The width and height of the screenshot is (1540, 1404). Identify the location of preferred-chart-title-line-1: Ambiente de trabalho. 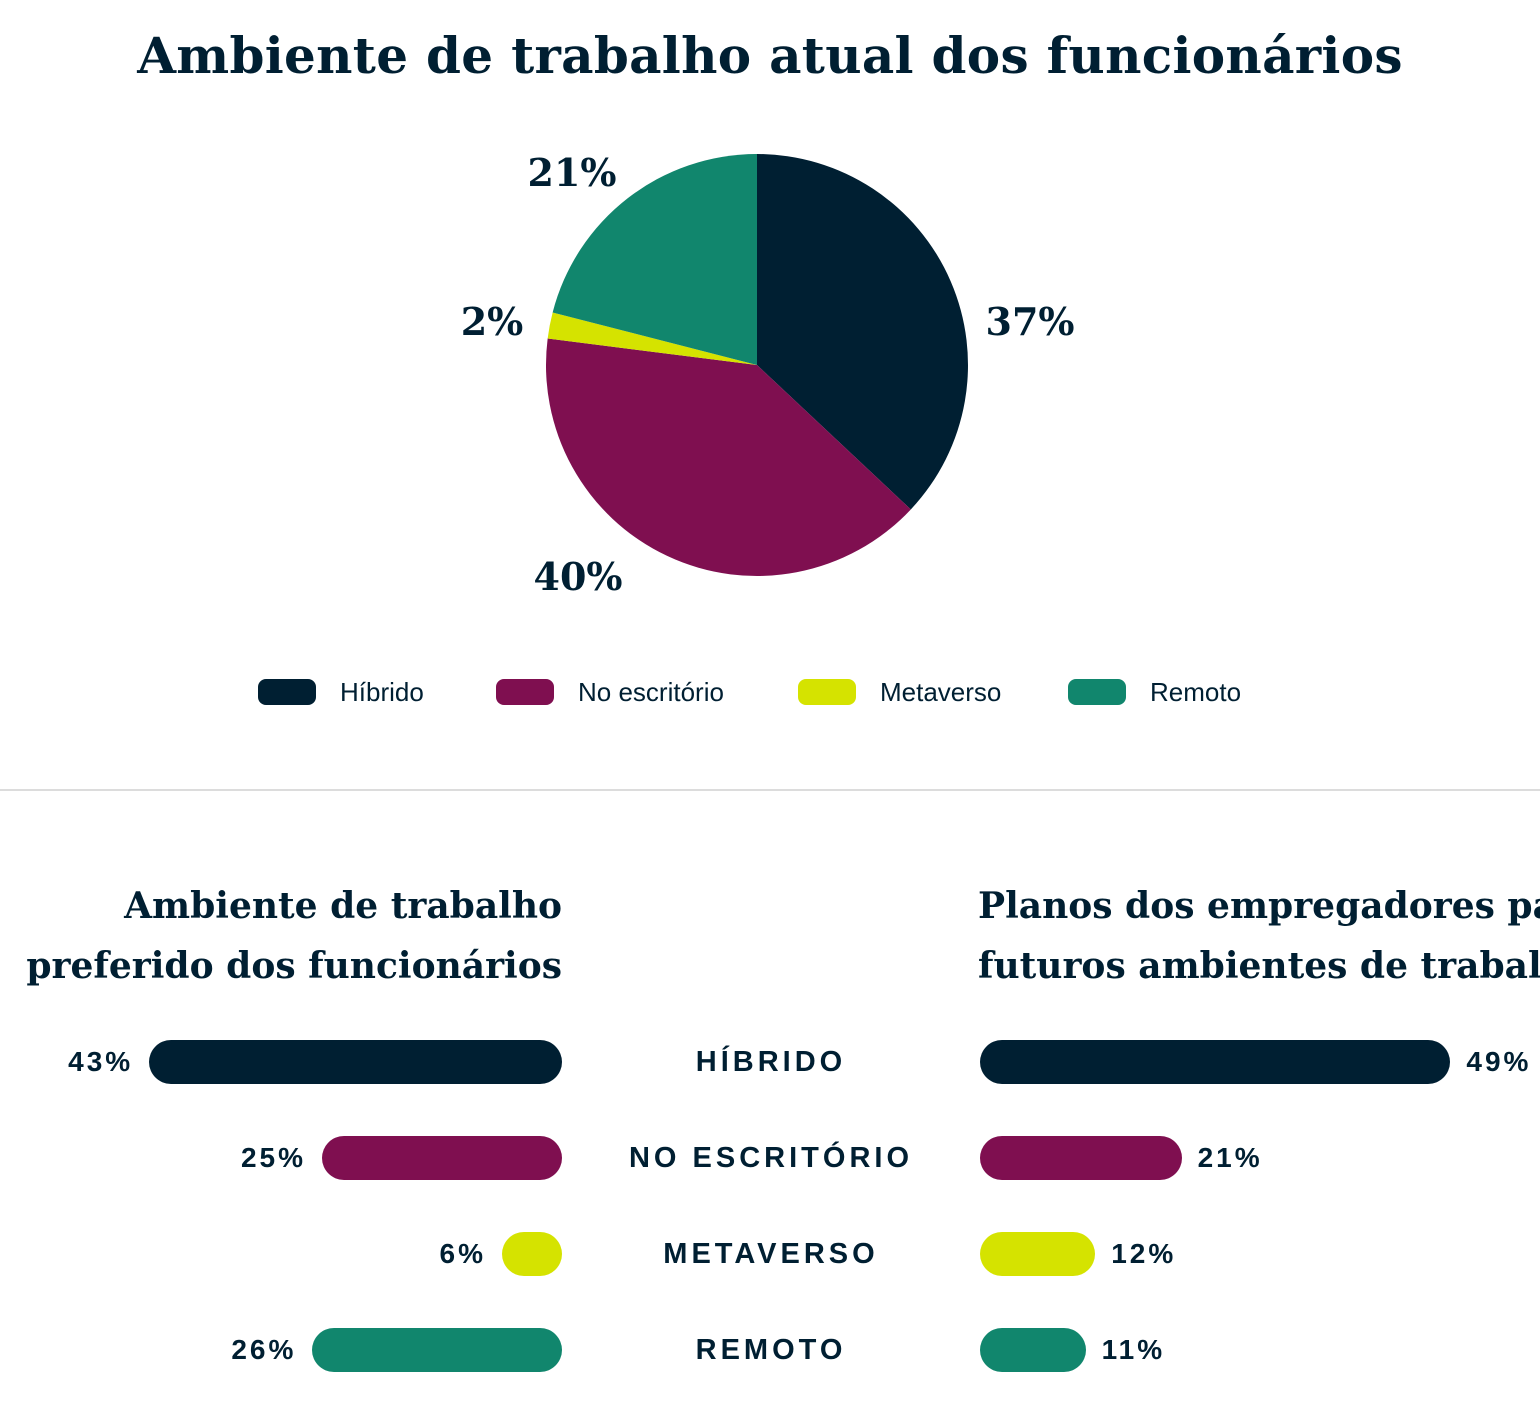
(343, 906).